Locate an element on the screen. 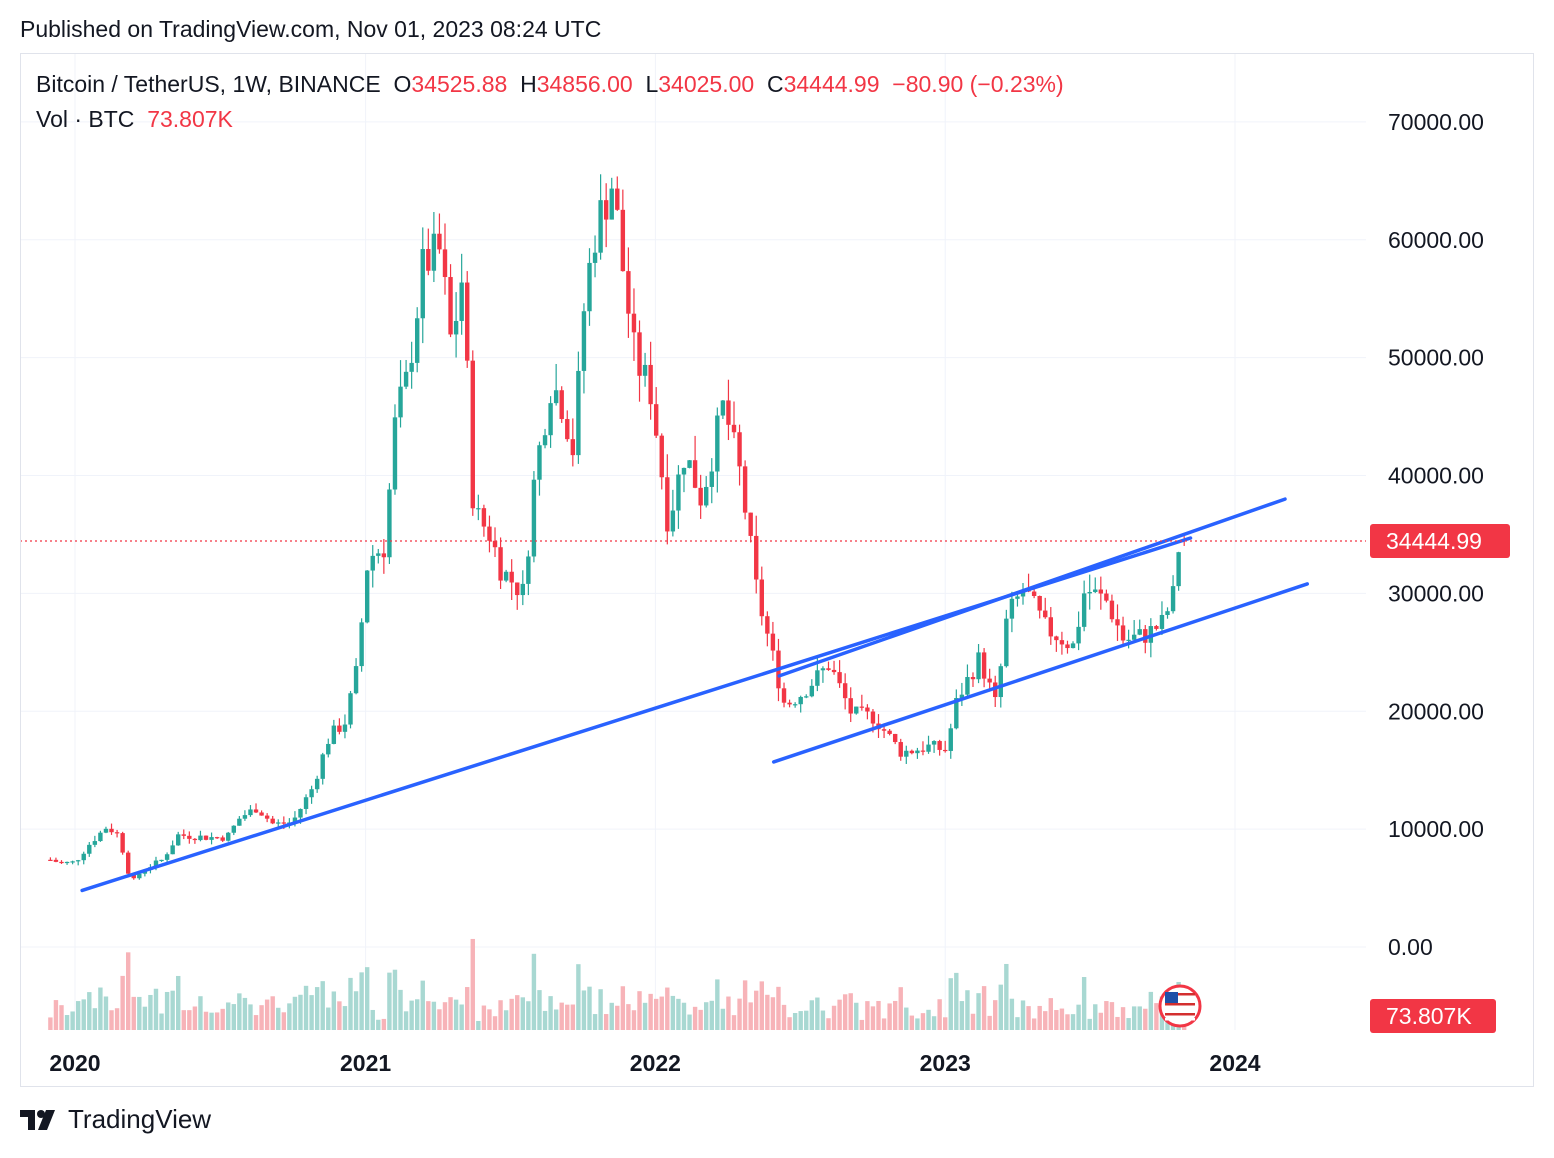  price-axis-label: 50000.00 is located at coordinates (1436, 358).